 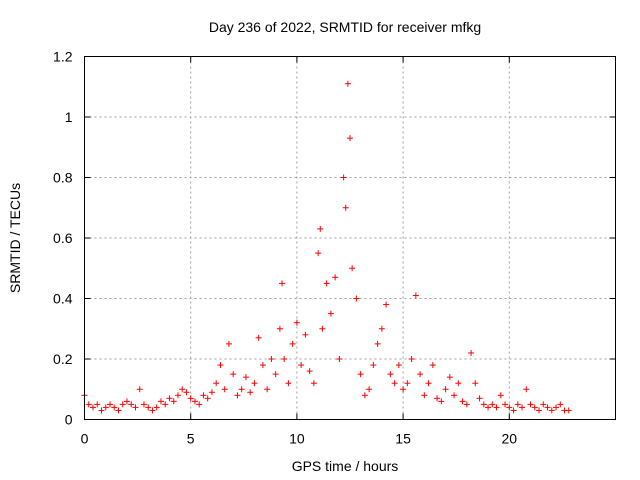 I want to click on x-tick-label: 15, so click(x=403, y=439).